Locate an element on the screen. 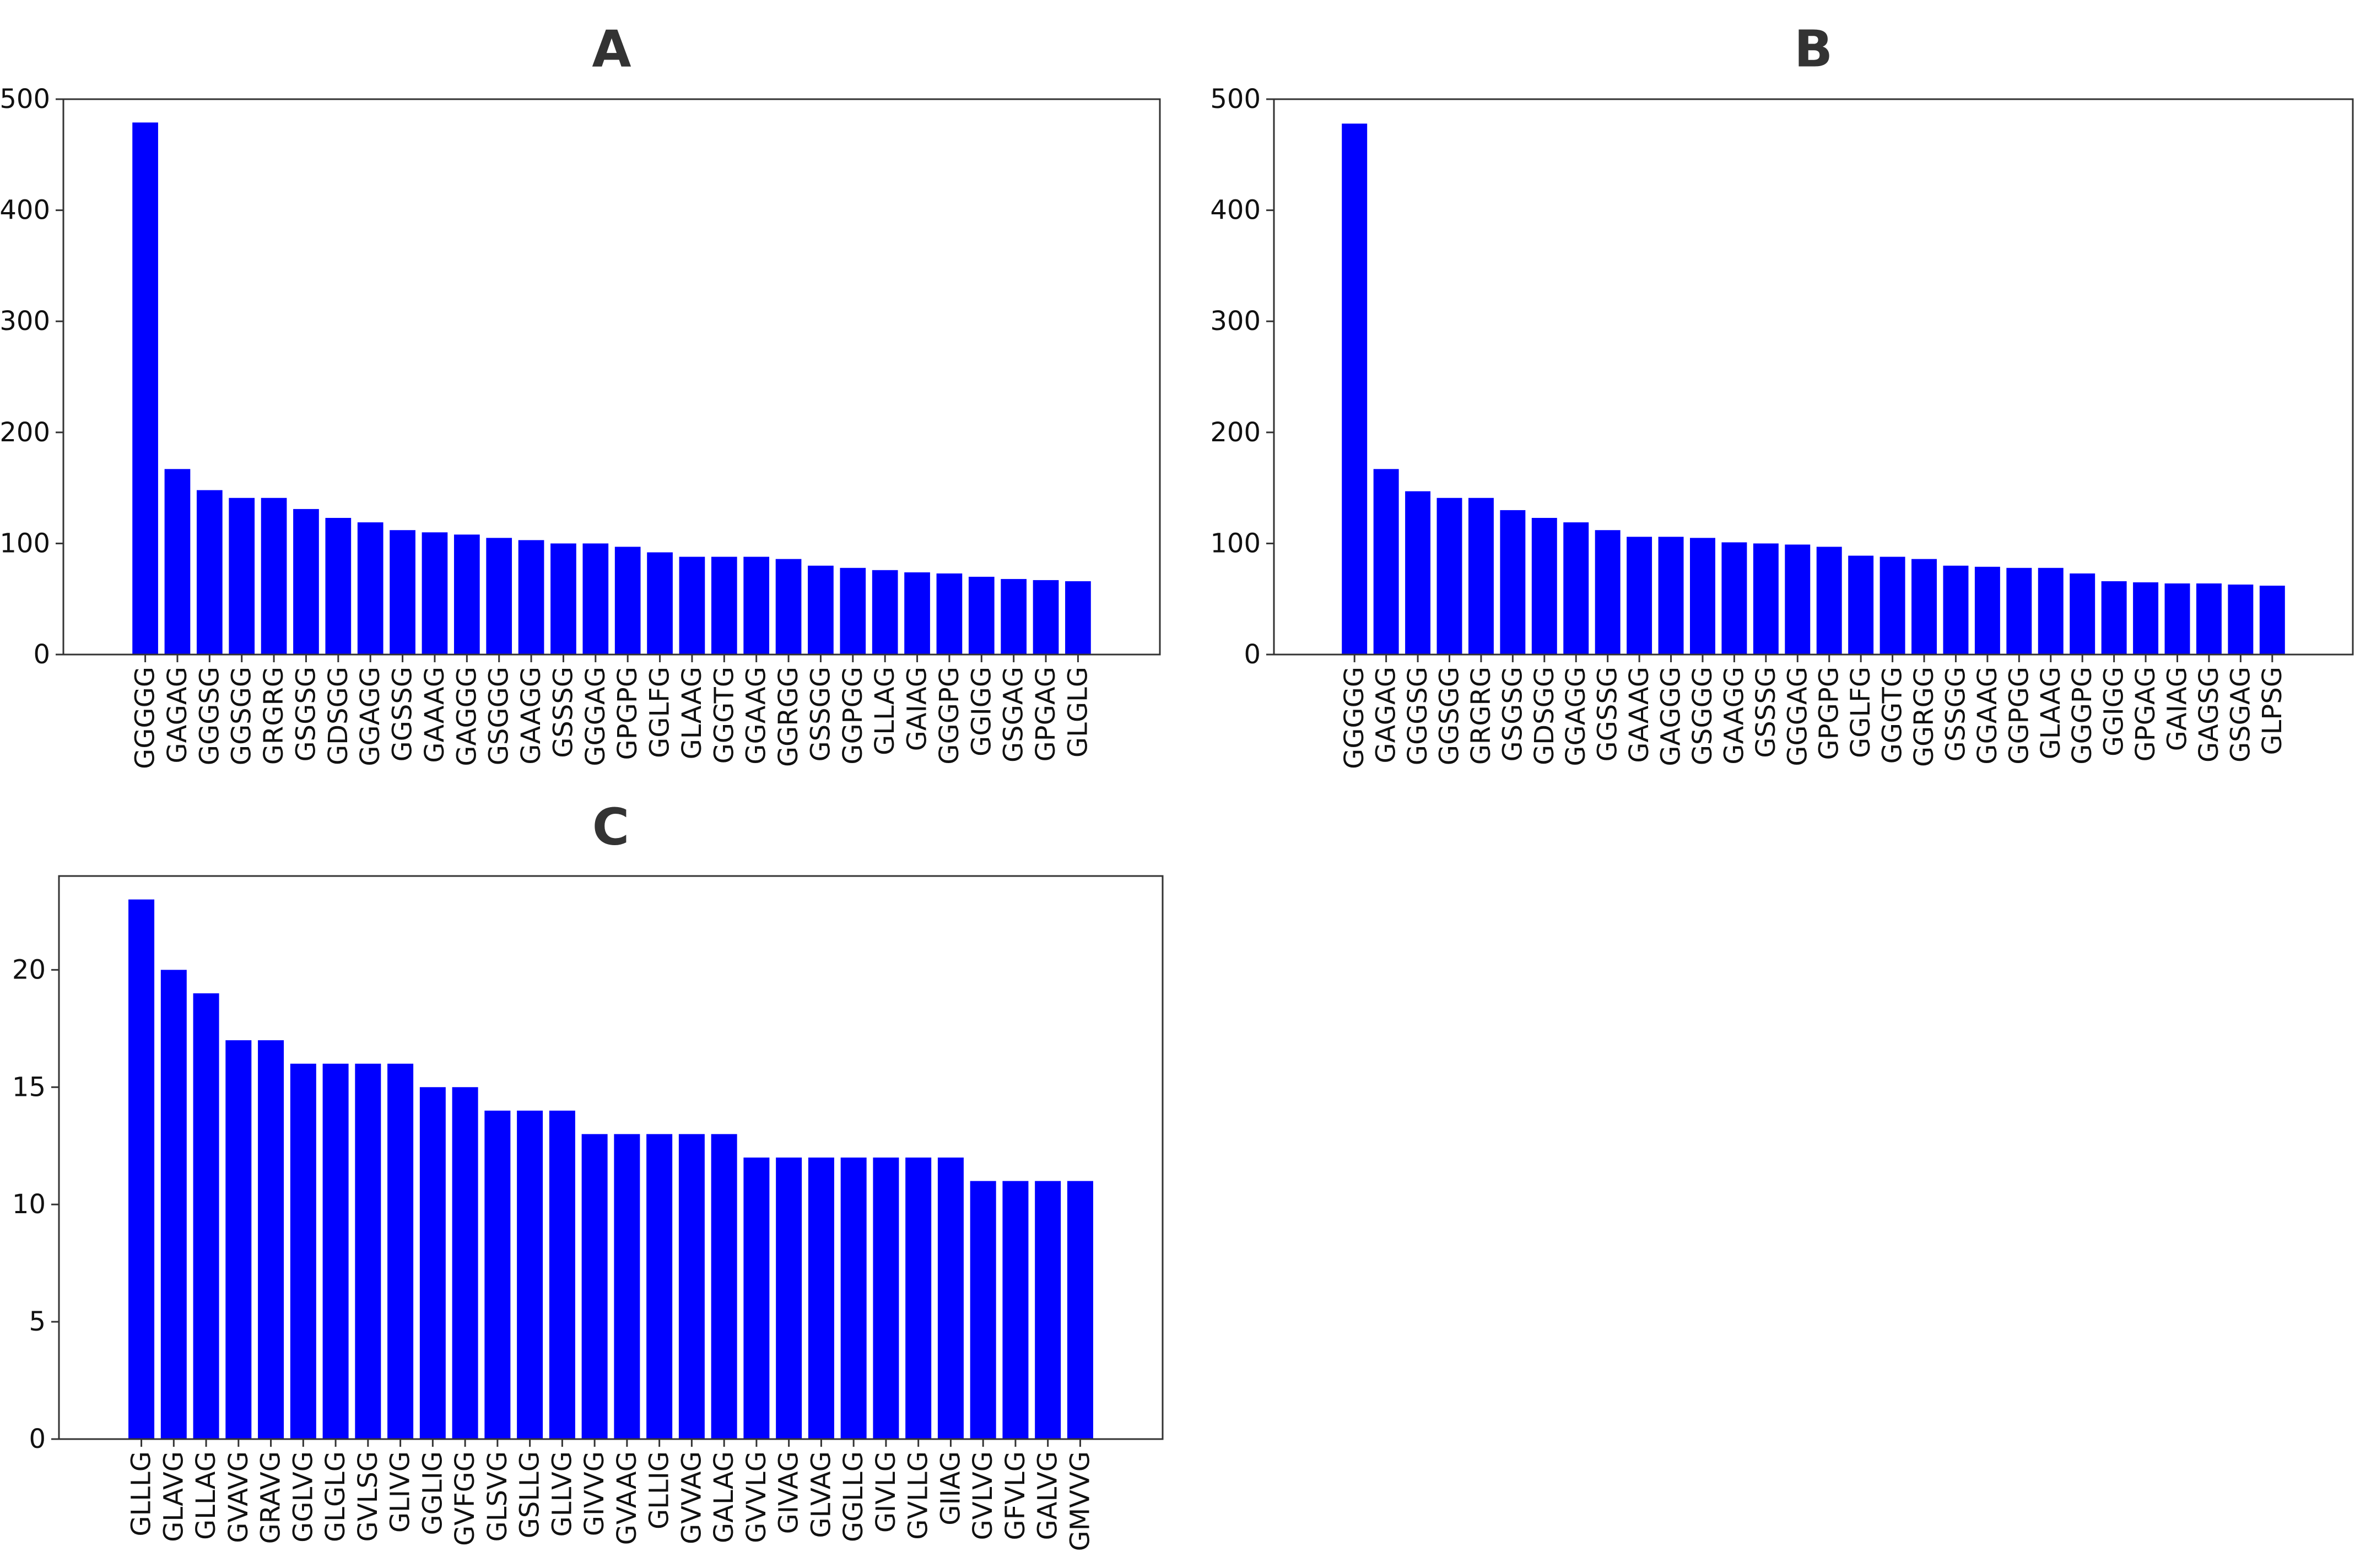  y-tick-label: 500 is located at coordinates (1235, 100).